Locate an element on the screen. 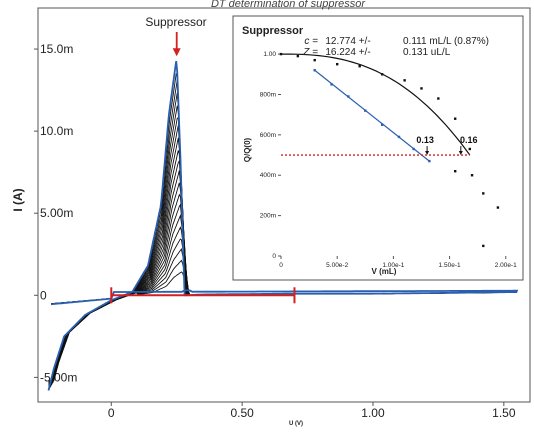 This screenshot has width=534, height=432. marker-label: 0.16 is located at coordinates (469, 140).